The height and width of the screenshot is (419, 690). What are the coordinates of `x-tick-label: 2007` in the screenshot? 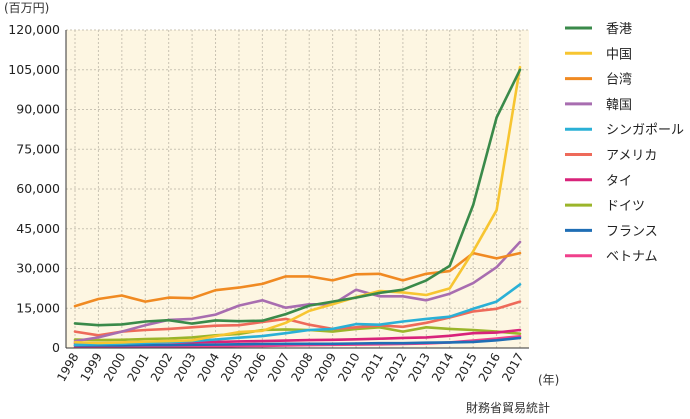 It's located at (278, 367).